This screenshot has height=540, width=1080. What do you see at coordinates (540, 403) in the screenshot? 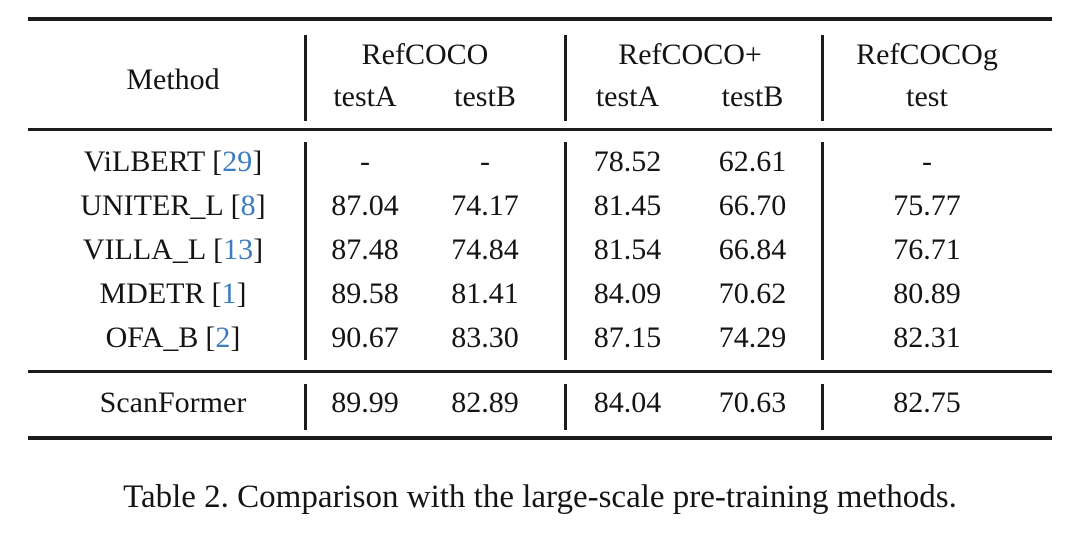
I see `table-row-scanformer: ScanFormer 89.99 82.89 84.04 70.63 82.75` at bounding box center [540, 403].